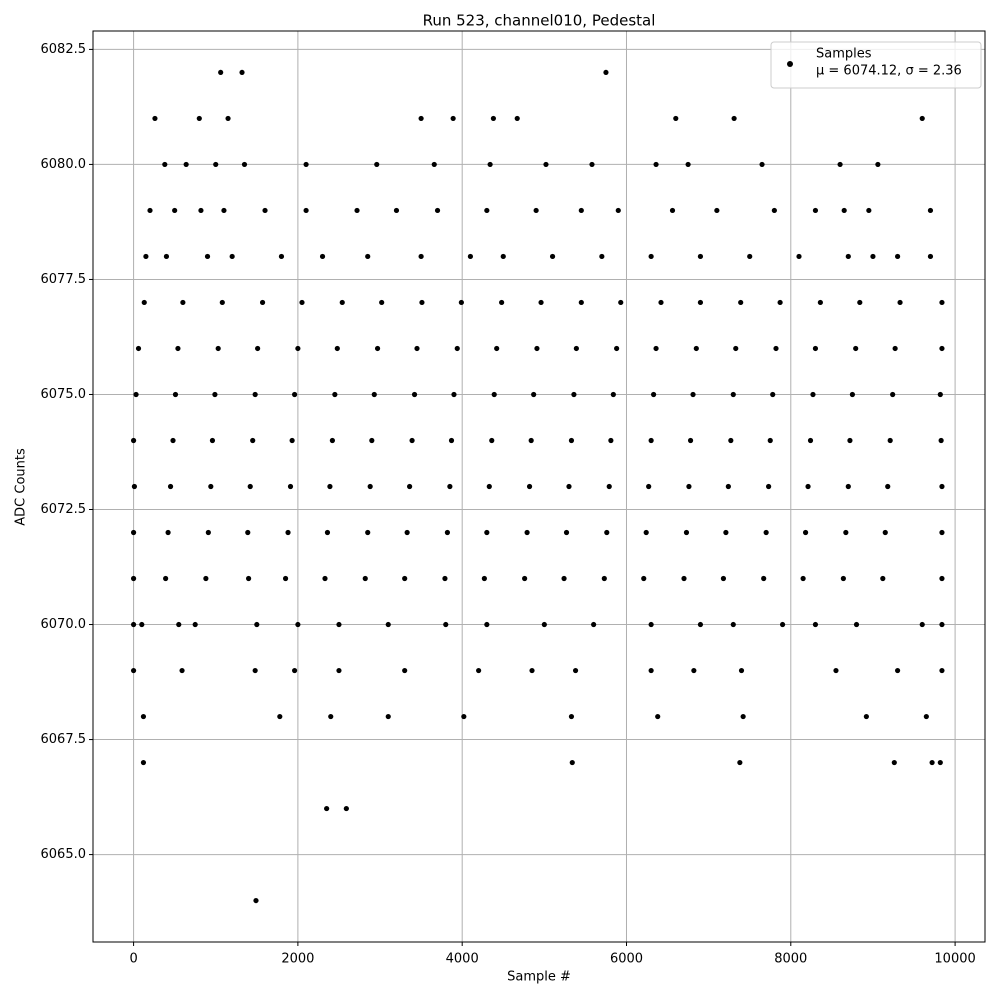 This screenshot has height=1000, width=1000. What do you see at coordinates (790, 959) in the screenshot?
I see `x-tick-label: 8000` at bounding box center [790, 959].